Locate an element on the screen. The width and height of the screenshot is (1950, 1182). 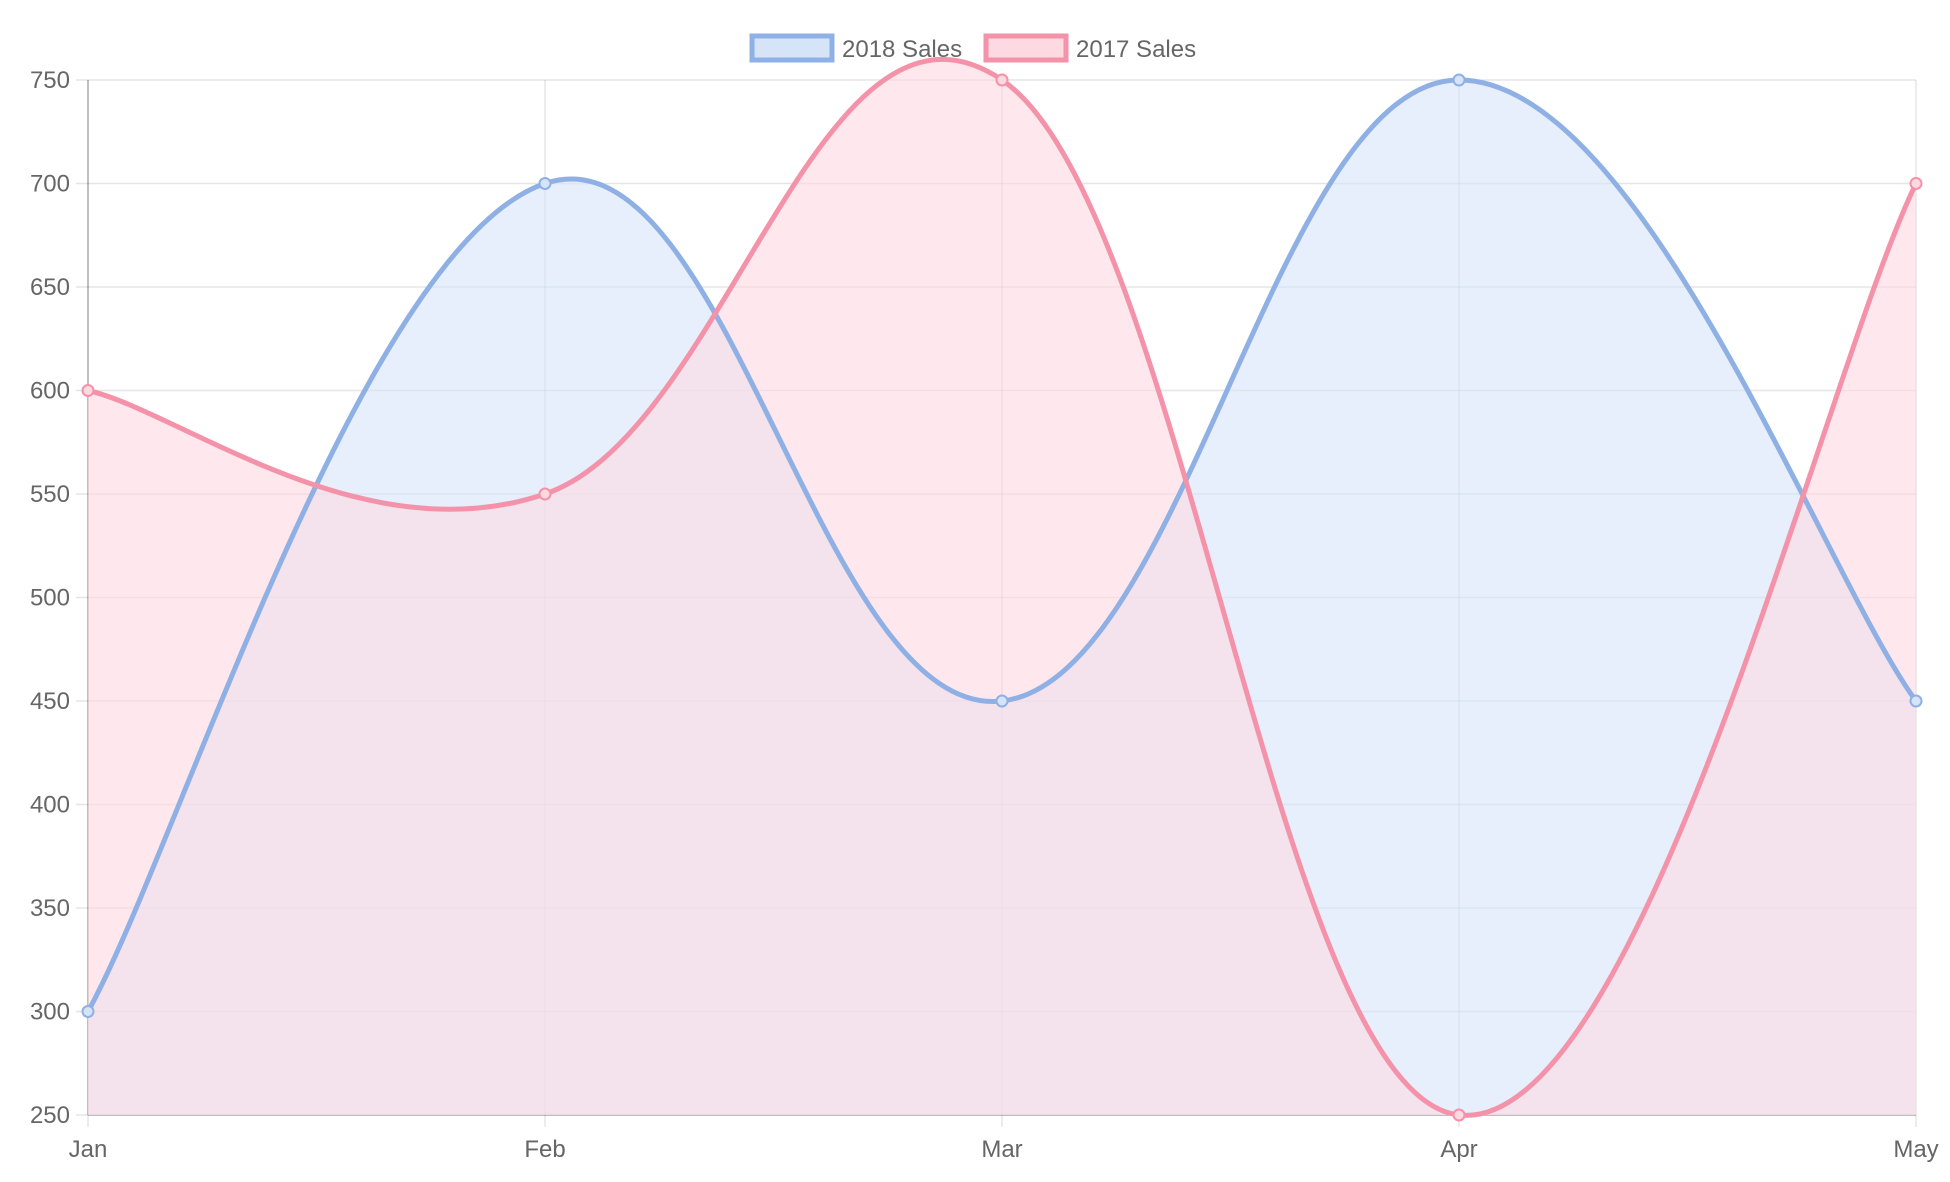
x-tick-label: Jan is located at coordinates (88, 1149).